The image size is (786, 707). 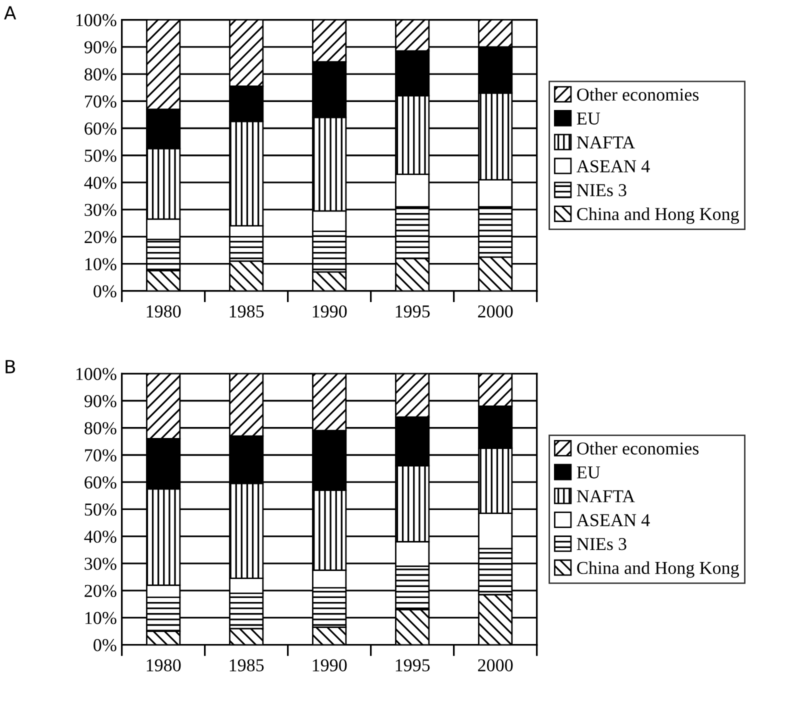 I want to click on chart-title: A, so click(x=10, y=13).